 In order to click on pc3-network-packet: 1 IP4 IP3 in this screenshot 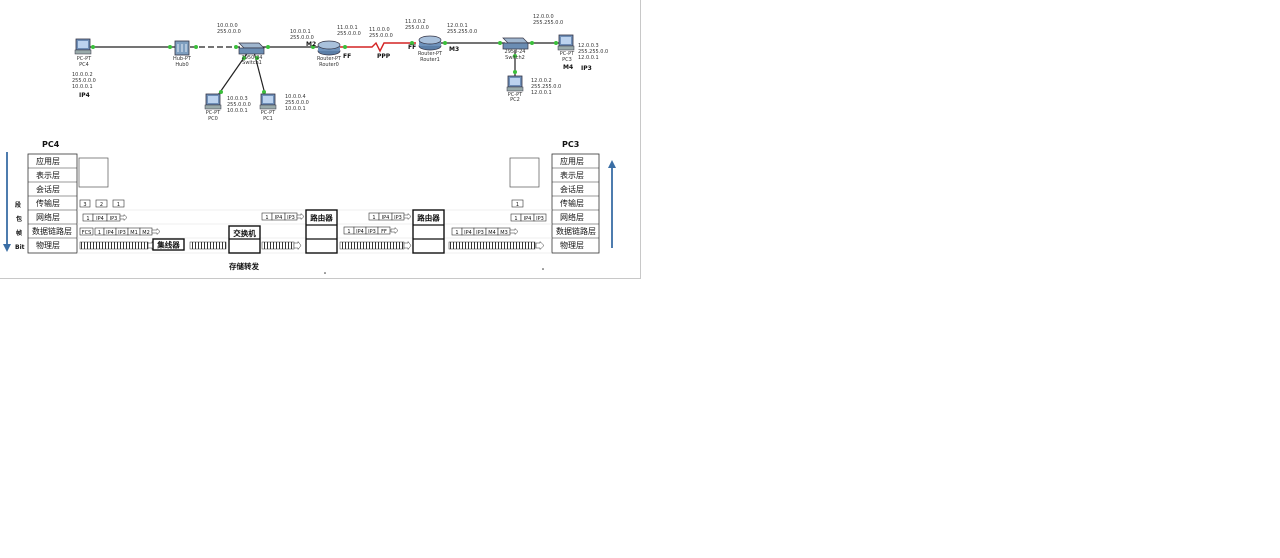, I will do `click(528, 217)`.